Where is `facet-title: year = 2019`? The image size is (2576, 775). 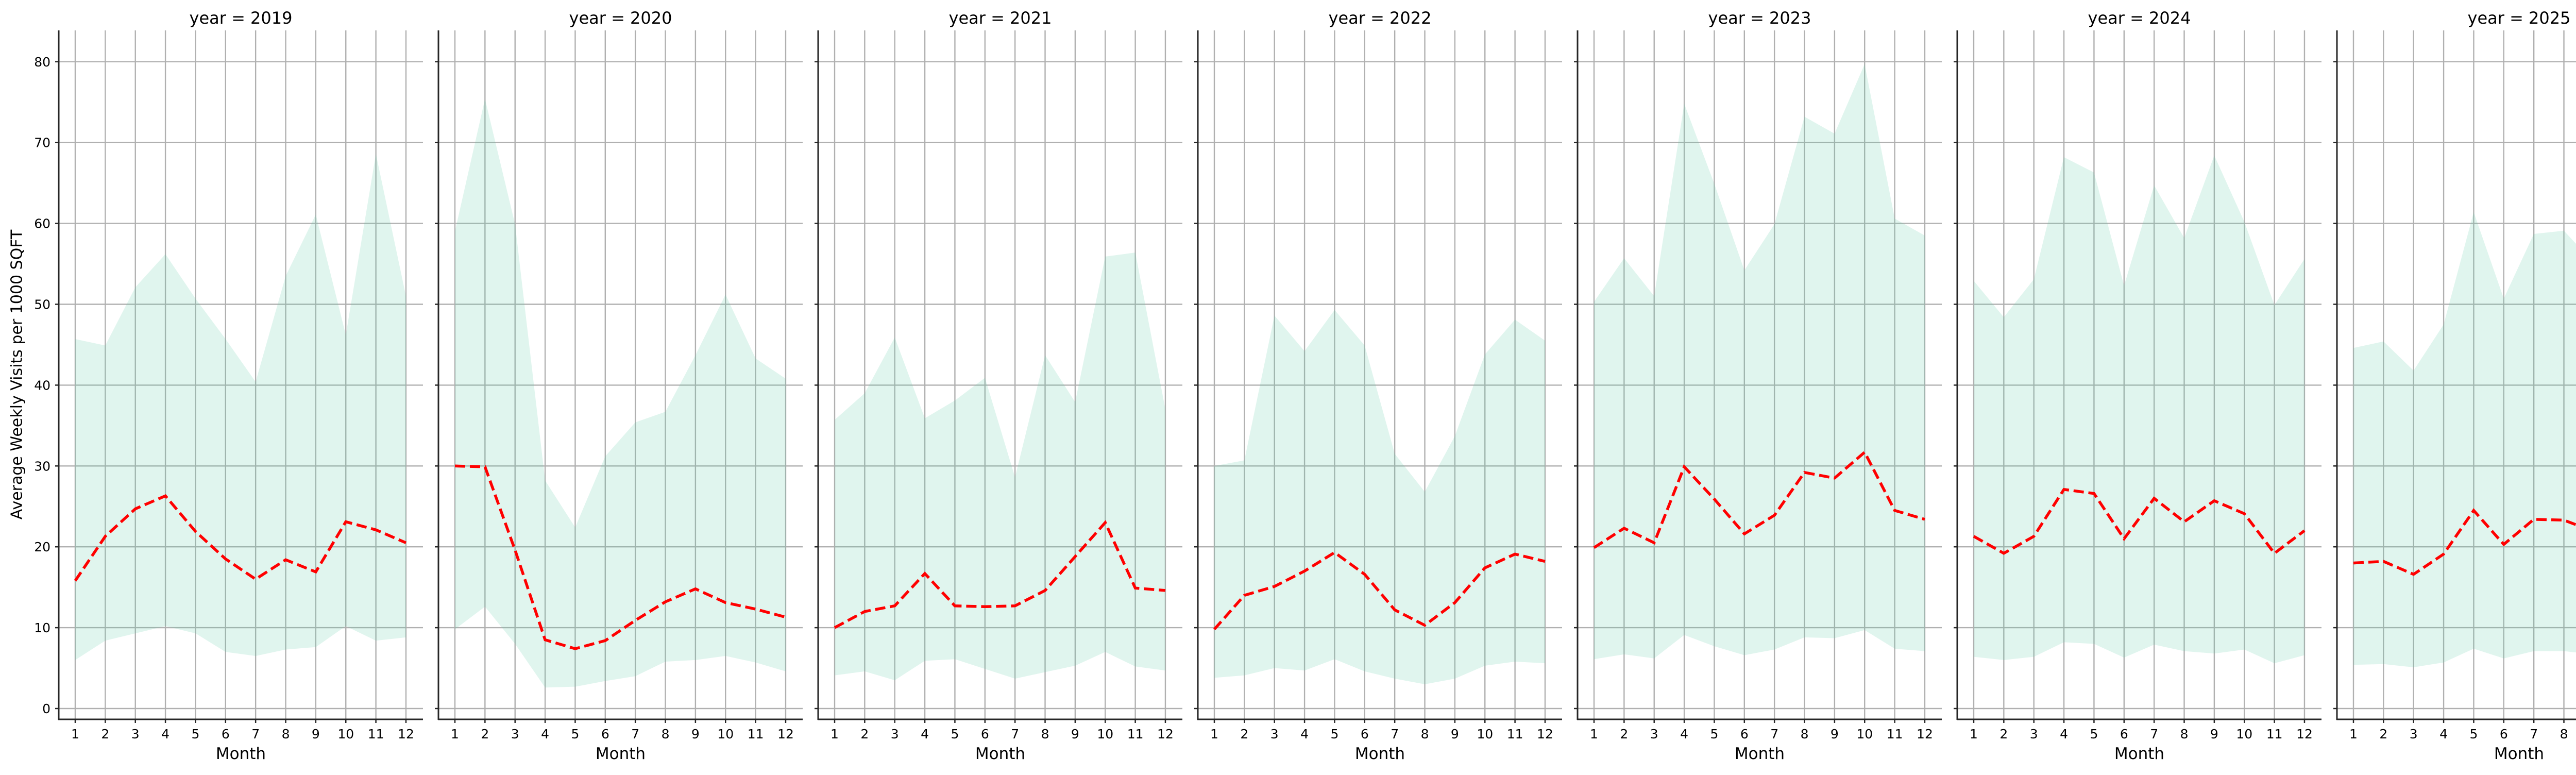 facet-title: year = 2019 is located at coordinates (241, 18).